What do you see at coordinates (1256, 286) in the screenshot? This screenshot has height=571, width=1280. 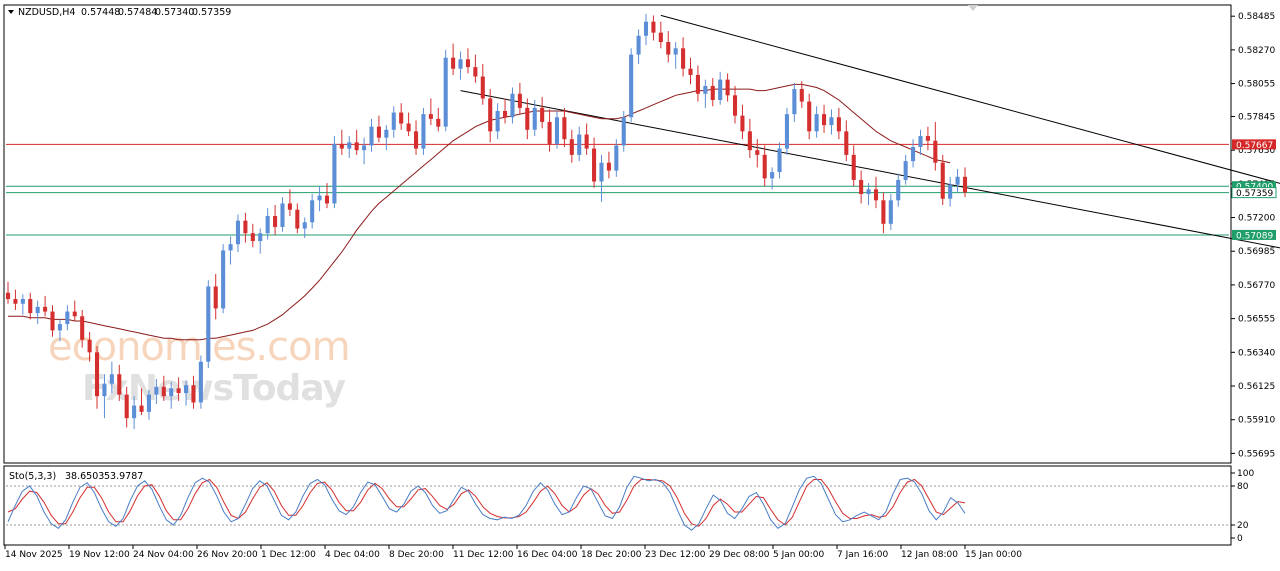 I see `price-tick-label: 0.56770` at bounding box center [1256, 286].